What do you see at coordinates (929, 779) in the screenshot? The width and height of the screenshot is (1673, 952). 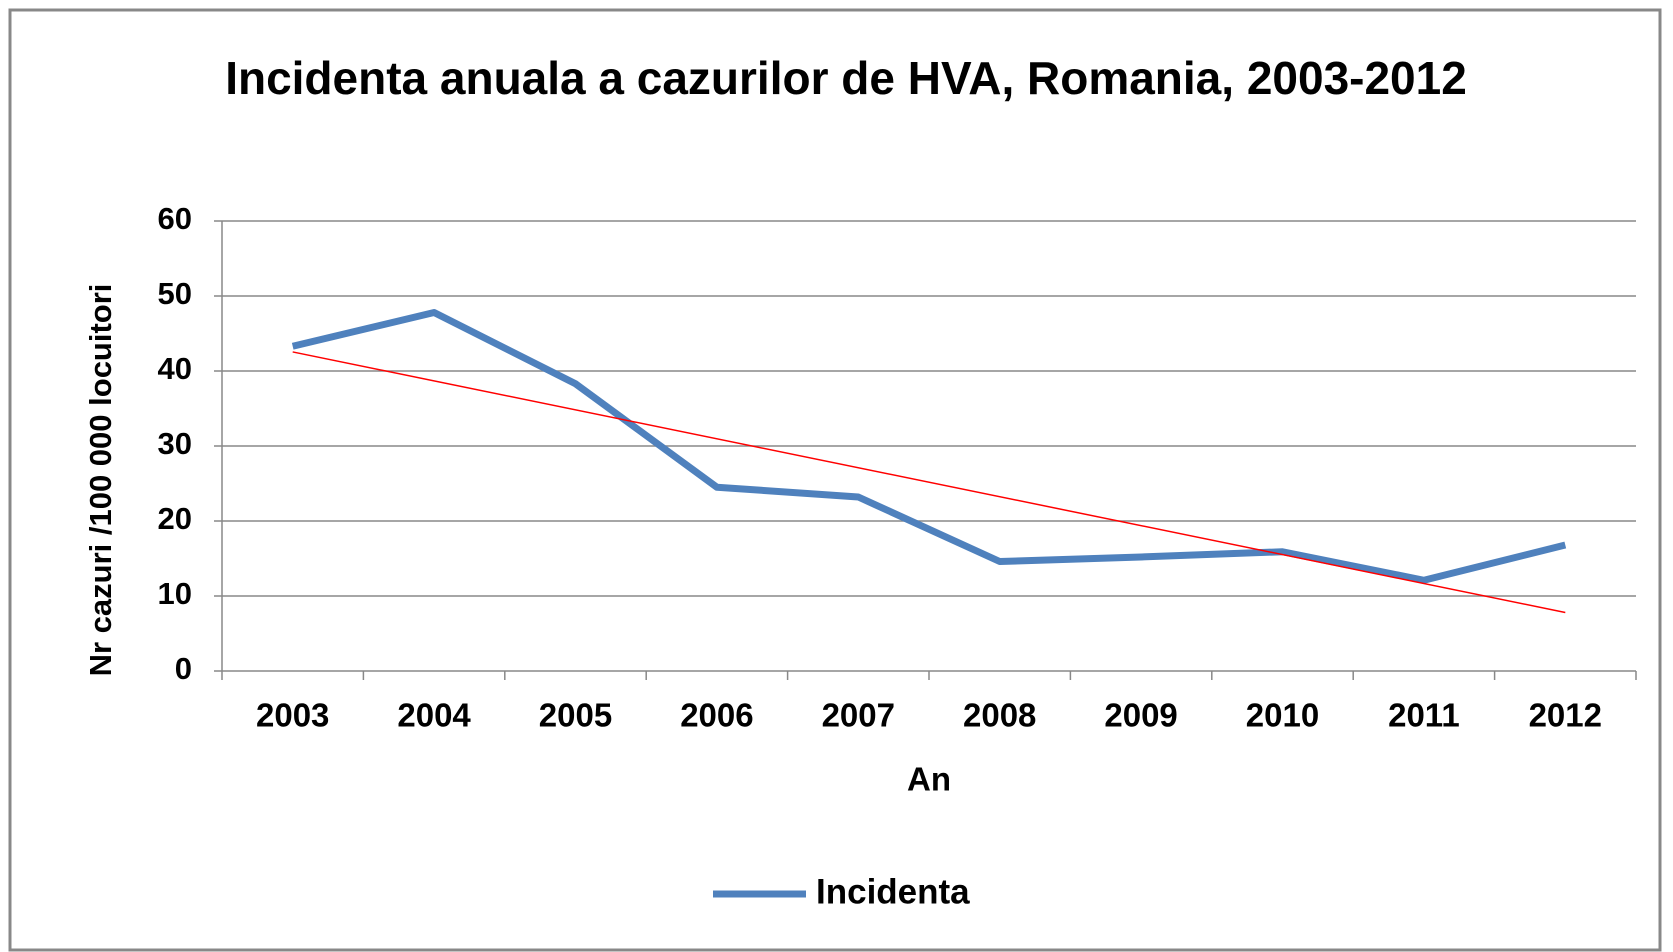 I see `x-axis-label: An` at bounding box center [929, 779].